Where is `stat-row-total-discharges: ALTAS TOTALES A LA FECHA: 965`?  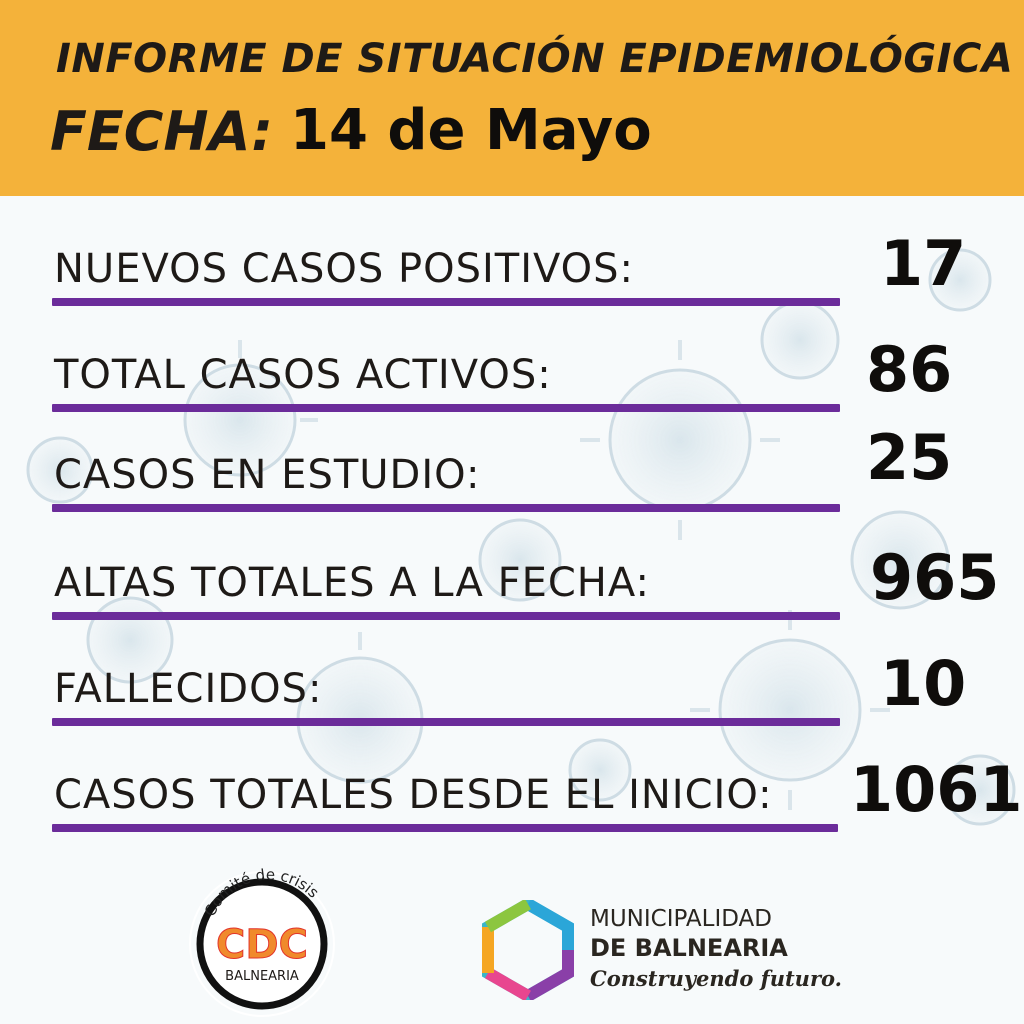
stat-row-total-discharges: ALTAS TOTALES A LA FECHA: 965 is located at coordinates (512, 580).